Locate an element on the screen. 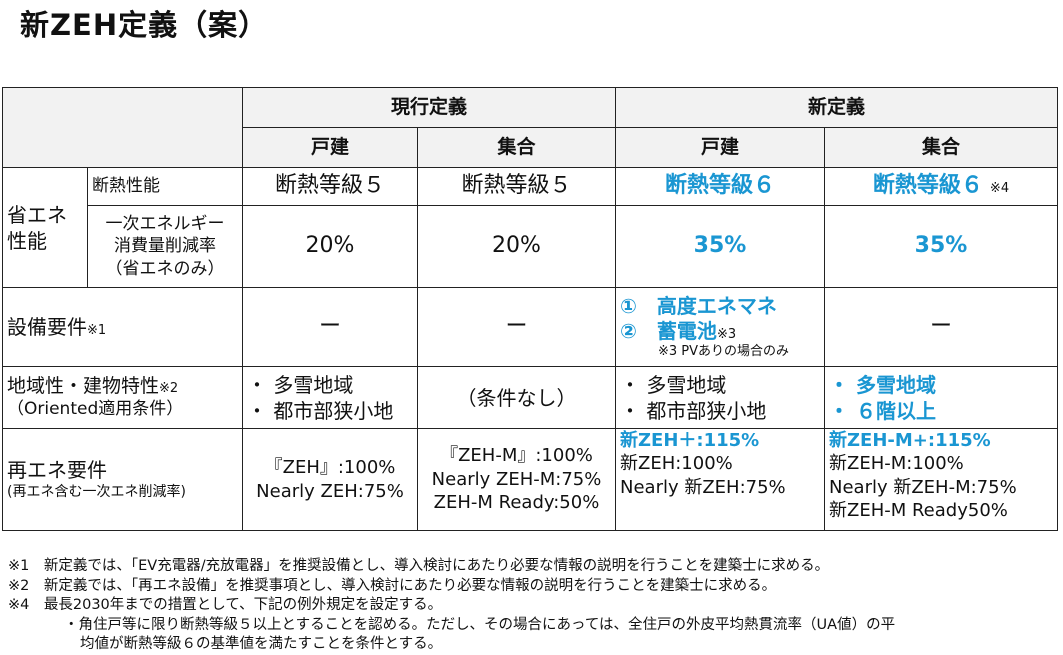  t: （Oriented適用条件） is located at coordinates (95, 408).